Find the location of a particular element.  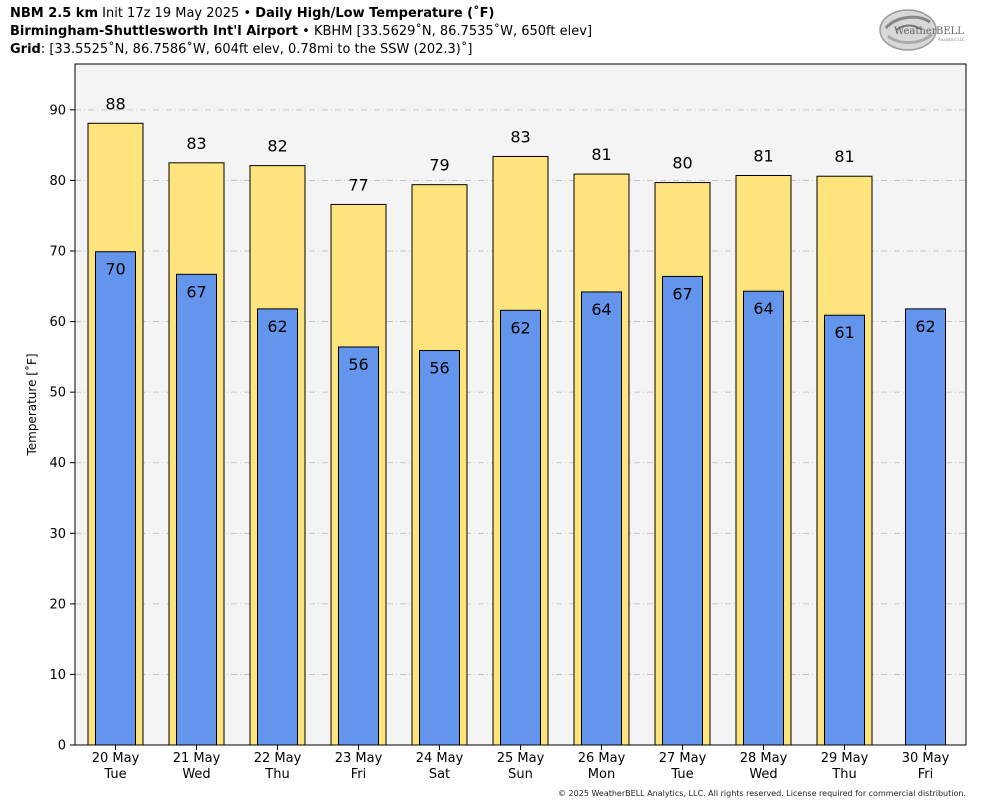

low-label: 70 is located at coordinates (115, 269).